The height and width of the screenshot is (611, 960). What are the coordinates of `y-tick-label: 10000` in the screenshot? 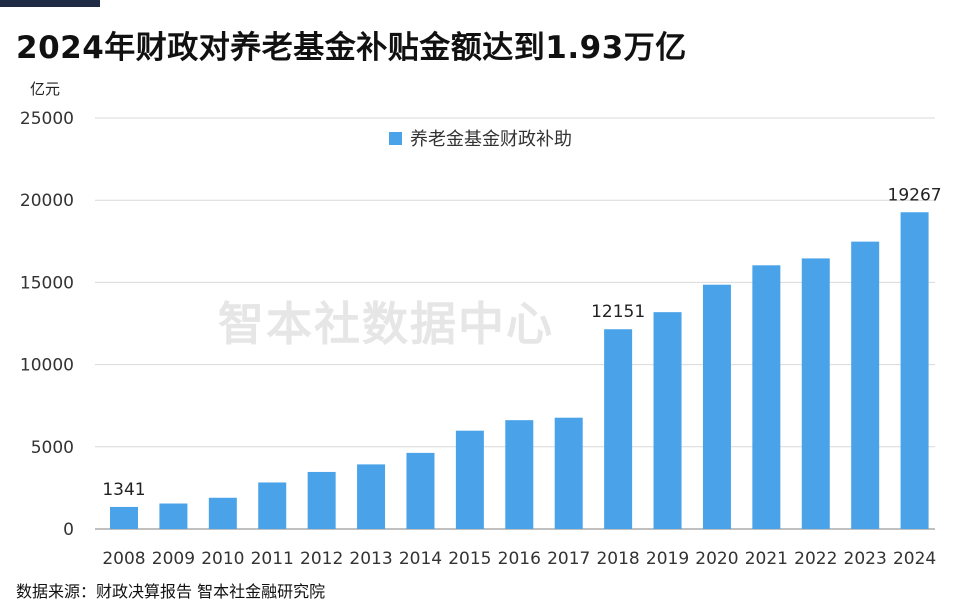 It's located at (47, 366).